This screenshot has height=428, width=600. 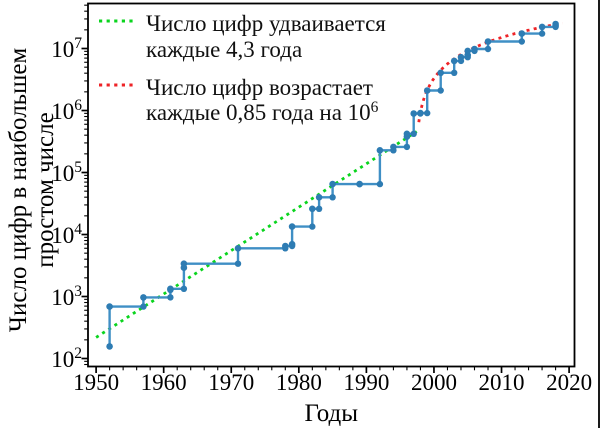 I want to click on x-tick-label: 1970, so click(x=231, y=382).